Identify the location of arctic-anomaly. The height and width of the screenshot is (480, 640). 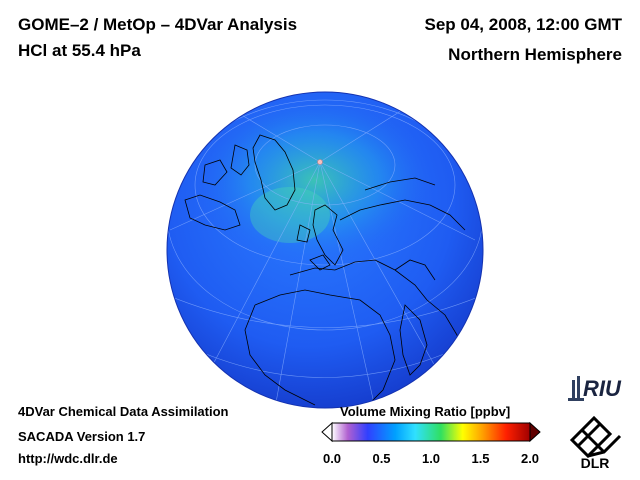
(315, 180).